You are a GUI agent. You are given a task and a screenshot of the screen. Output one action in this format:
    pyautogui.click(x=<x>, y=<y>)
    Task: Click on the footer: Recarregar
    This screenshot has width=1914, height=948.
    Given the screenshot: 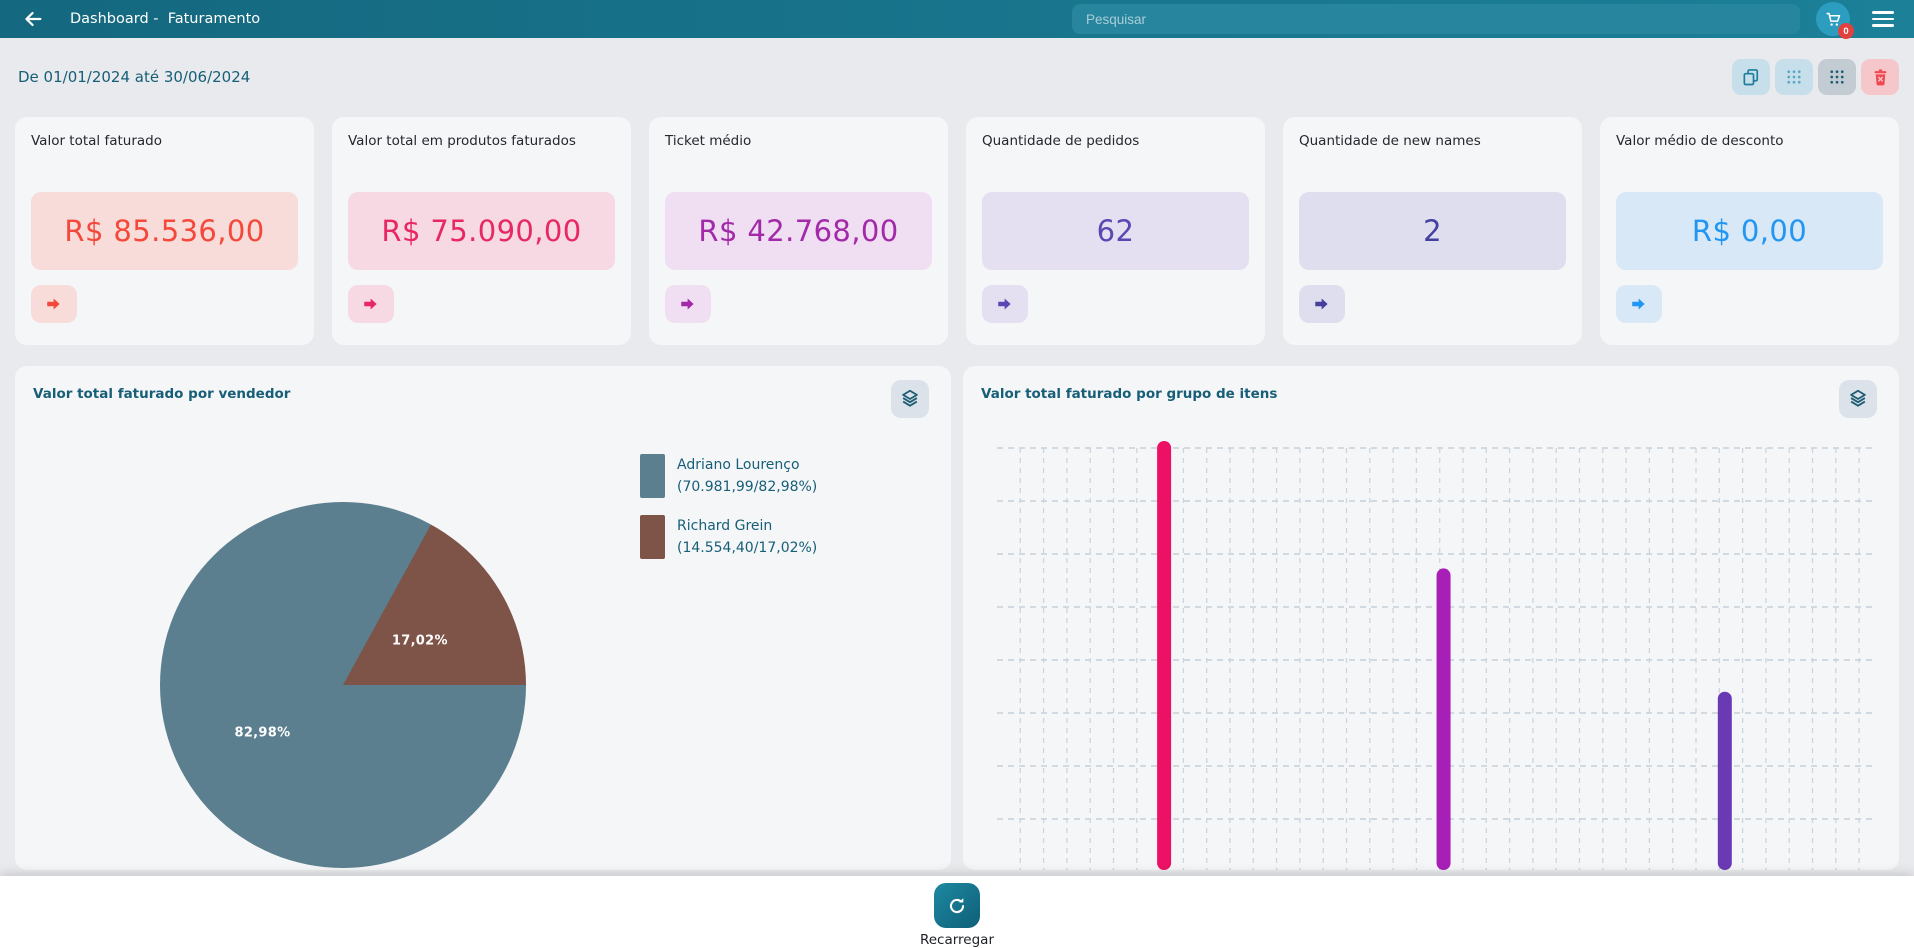 What is the action you would take?
    pyautogui.click(x=957, y=912)
    